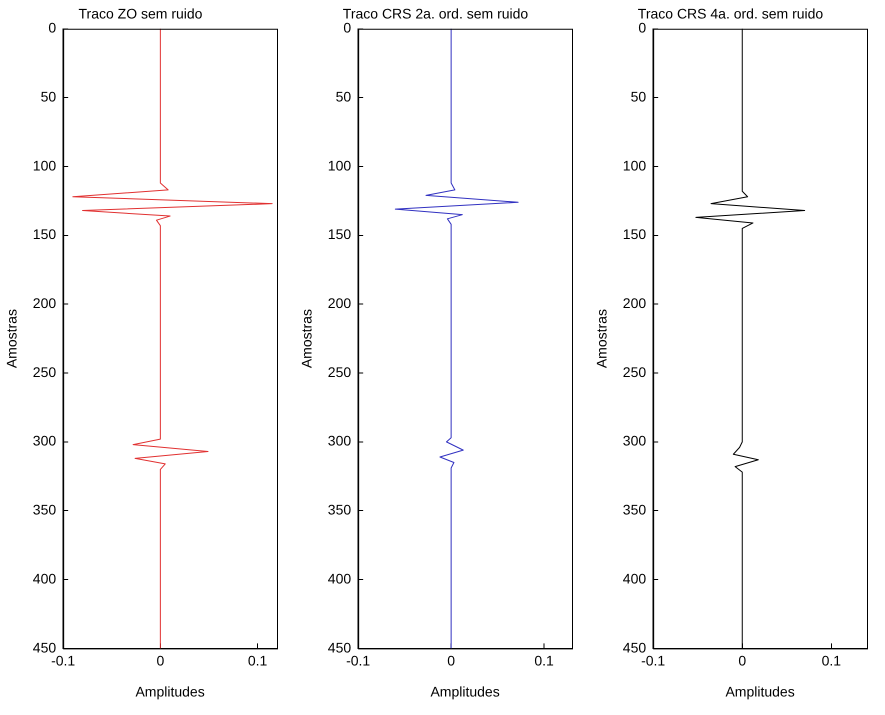  I want to click on chart-title: Traco CRS 2a. ord. sem ruido, so click(435, 13).